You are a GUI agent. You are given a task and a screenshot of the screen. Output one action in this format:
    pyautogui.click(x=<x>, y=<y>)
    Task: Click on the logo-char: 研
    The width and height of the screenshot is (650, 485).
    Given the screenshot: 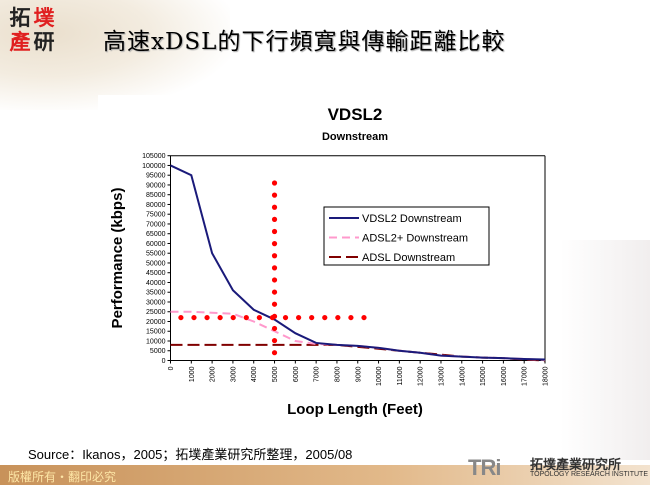 What is the action you would take?
    pyautogui.click(x=44, y=41)
    